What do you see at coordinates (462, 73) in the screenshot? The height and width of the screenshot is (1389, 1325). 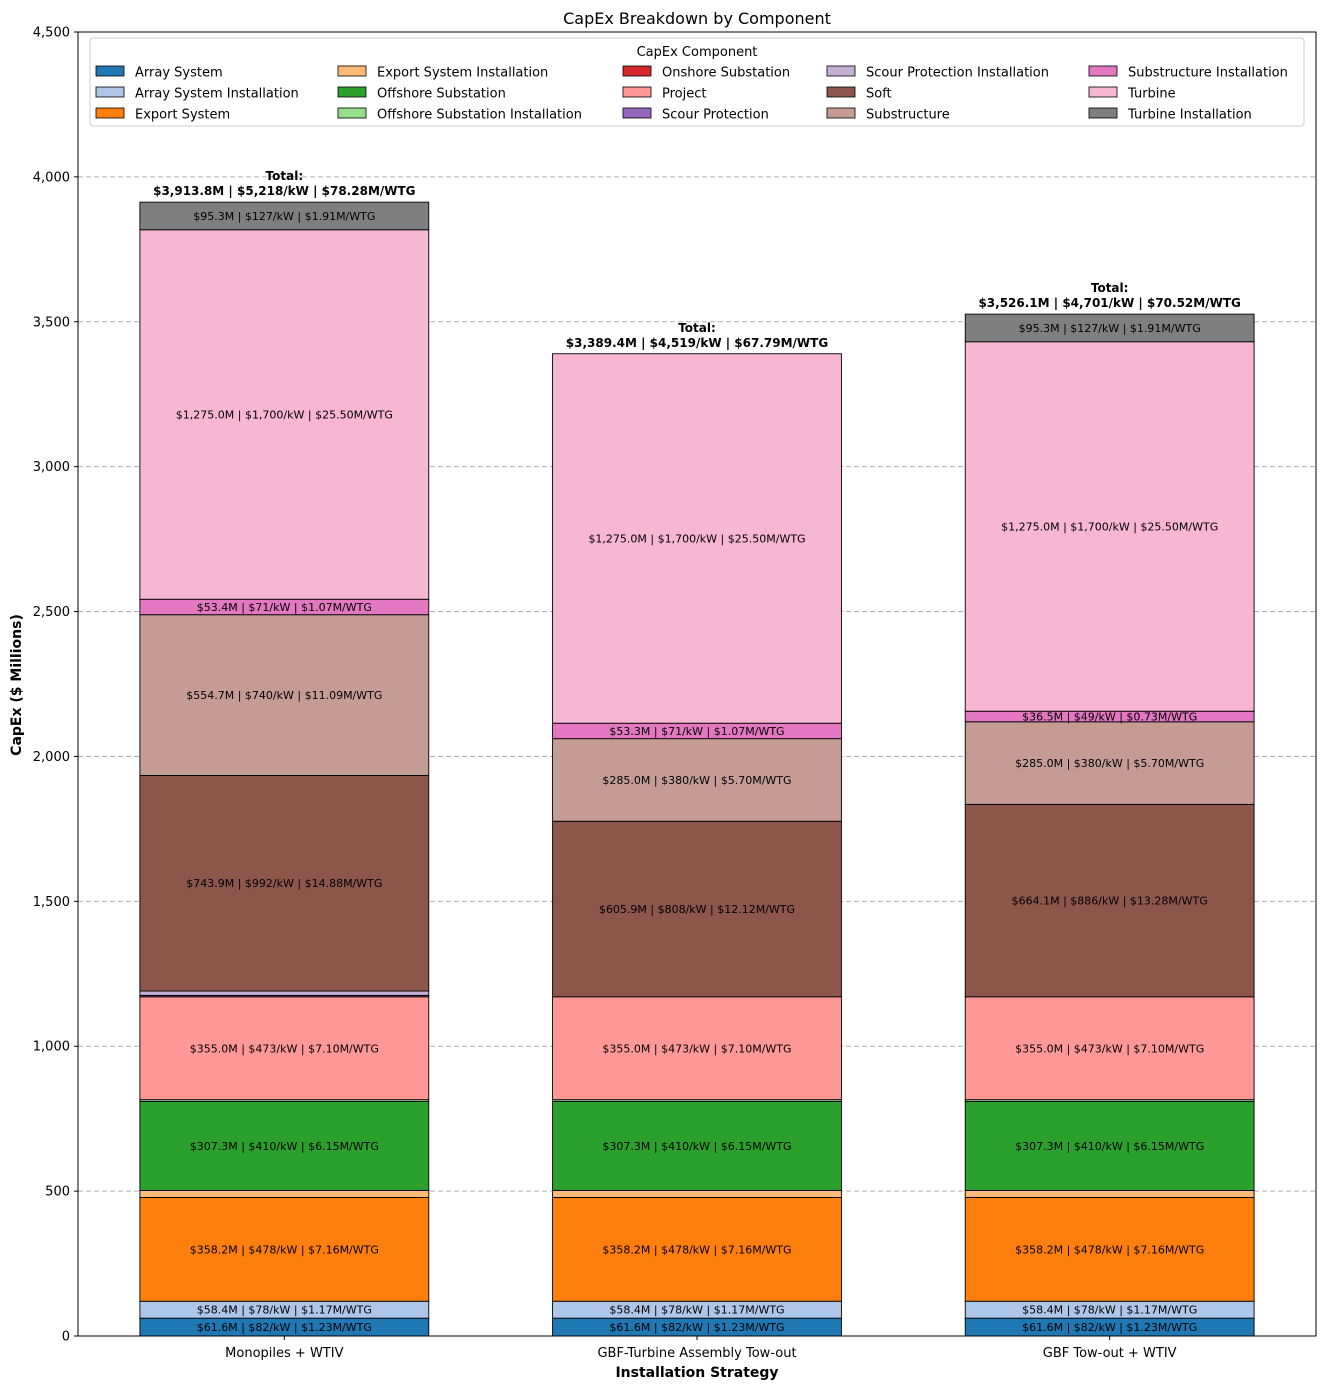 I see `legend-label-export-system-installation: Export System Installation` at bounding box center [462, 73].